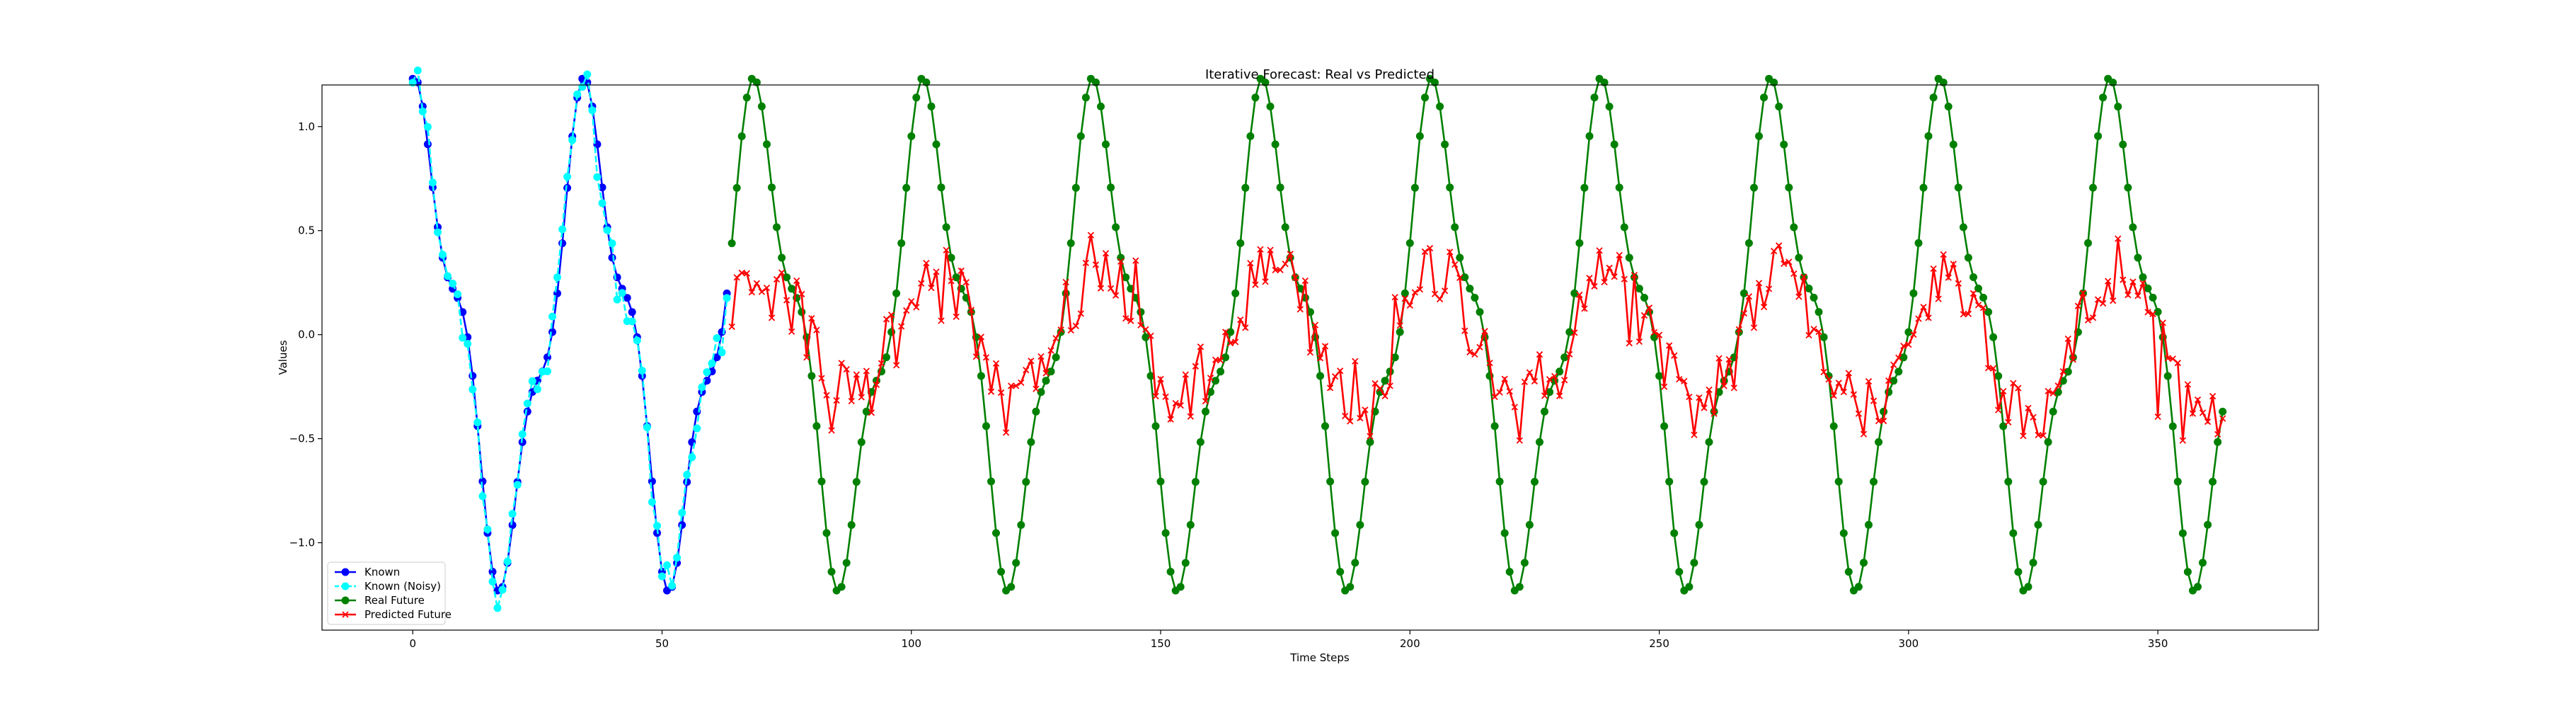 Image resolution: width=2576 pixels, height=708 pixels. Describe the element at coordinates (2158, 643) in the screenshot. I see `x-tick-label: 350` at that location.